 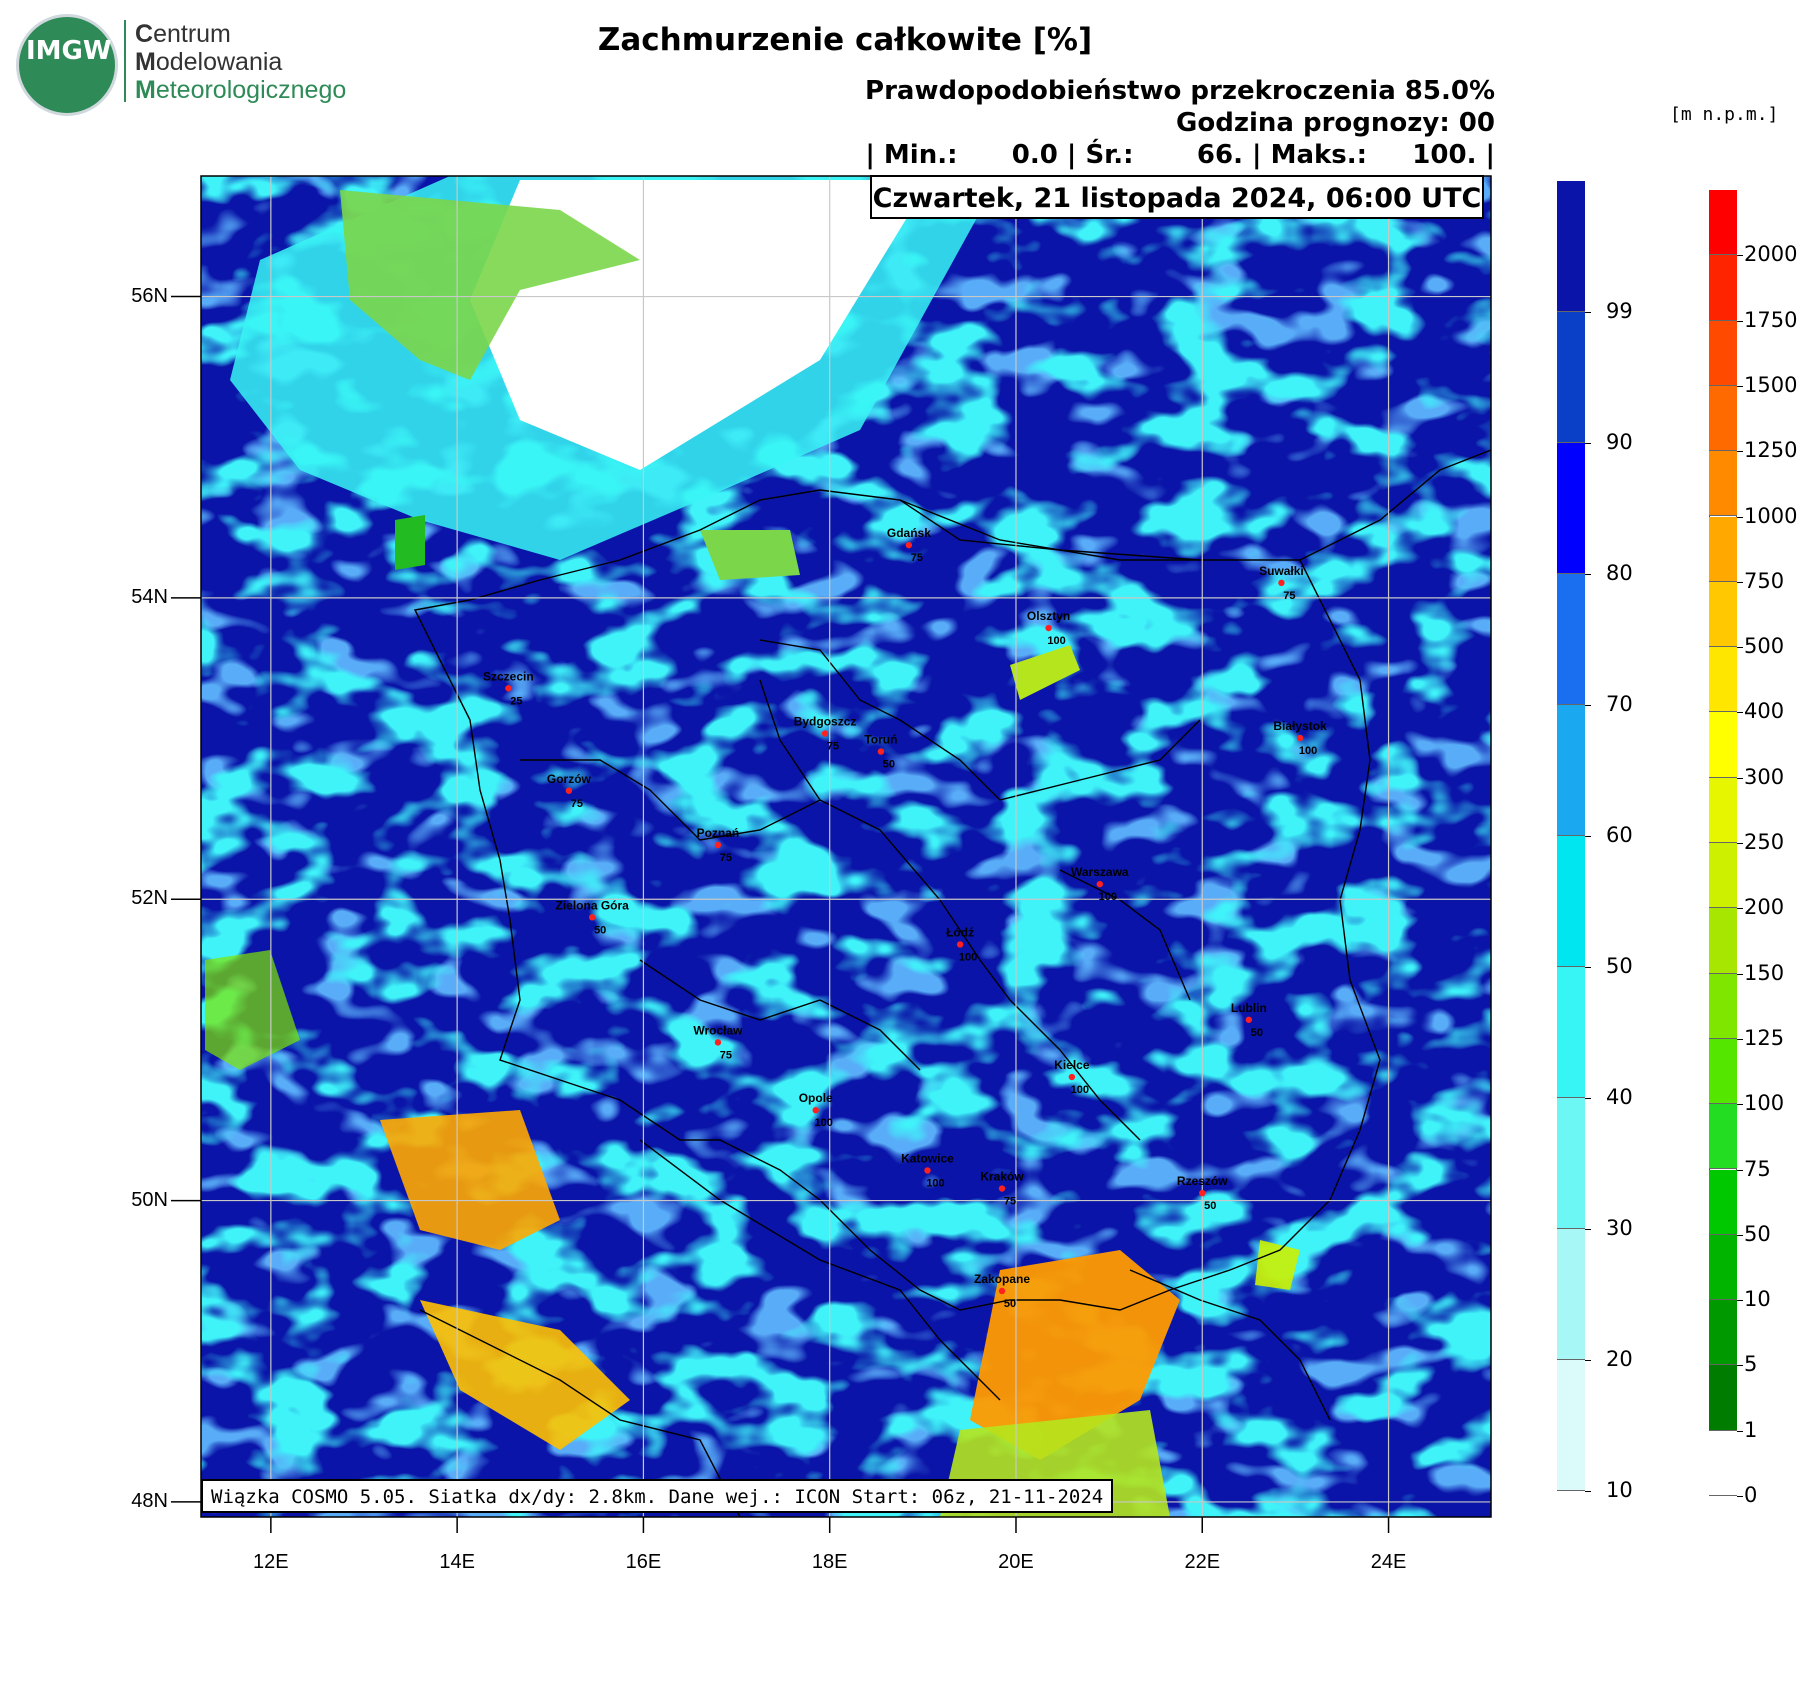 I want to click on colorbar-label: 99, so click(x=1619, y=311).